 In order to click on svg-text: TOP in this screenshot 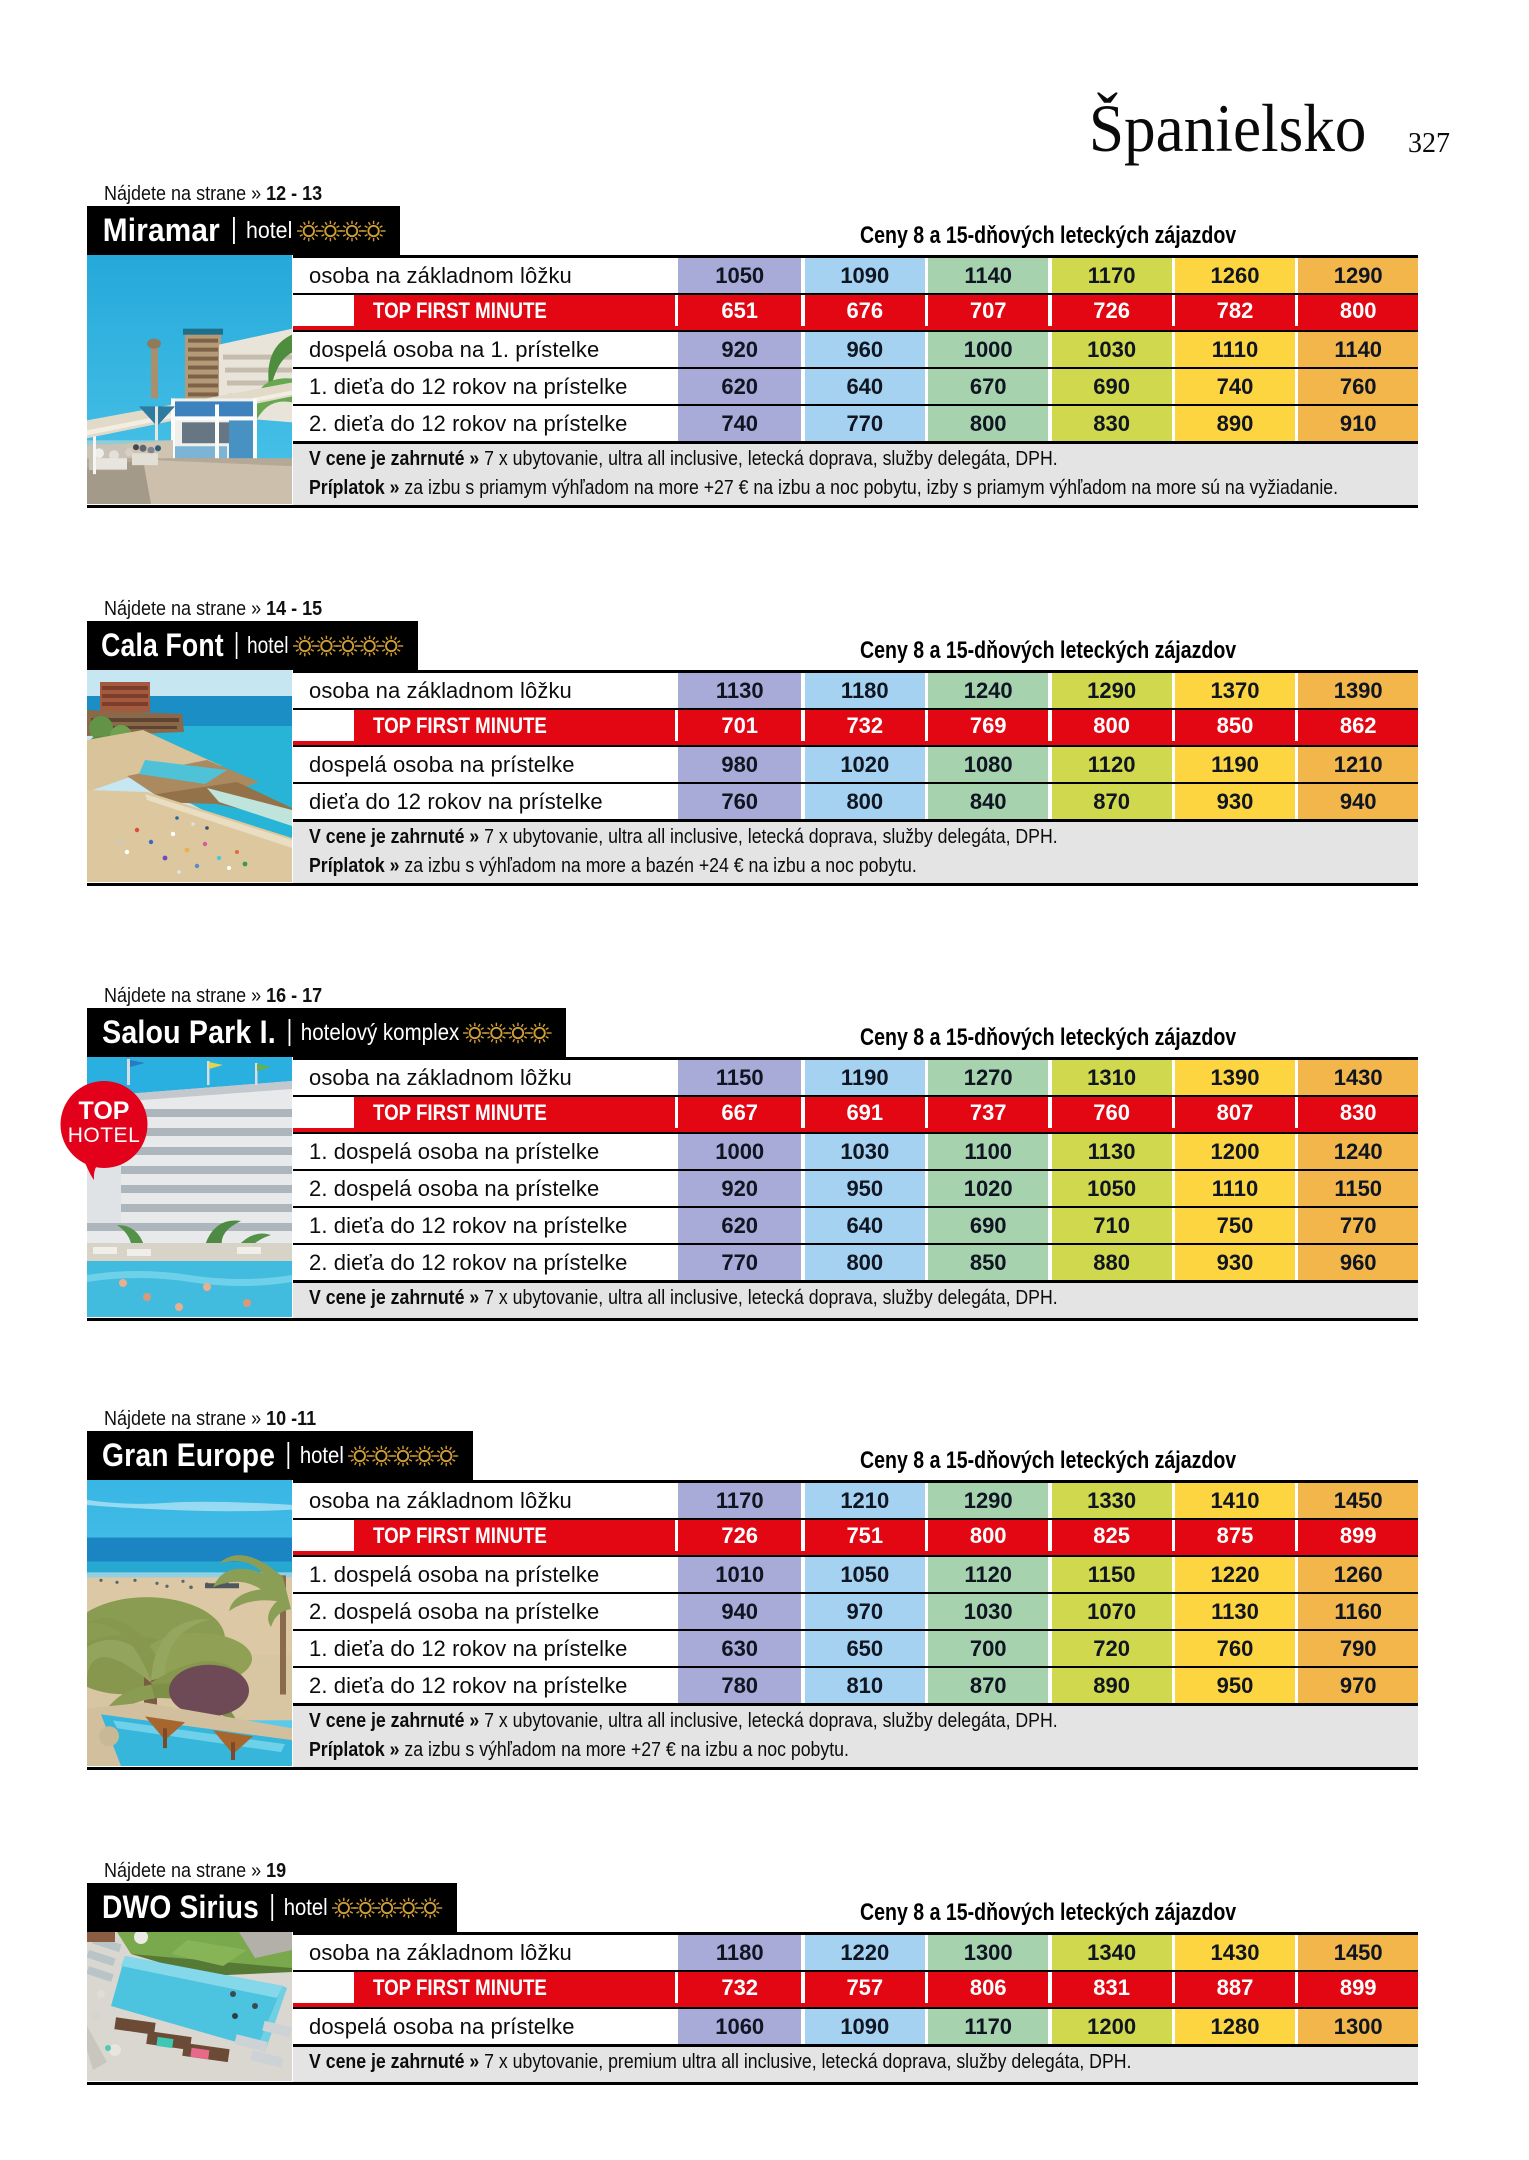, I will do `click(104, 1111)`.